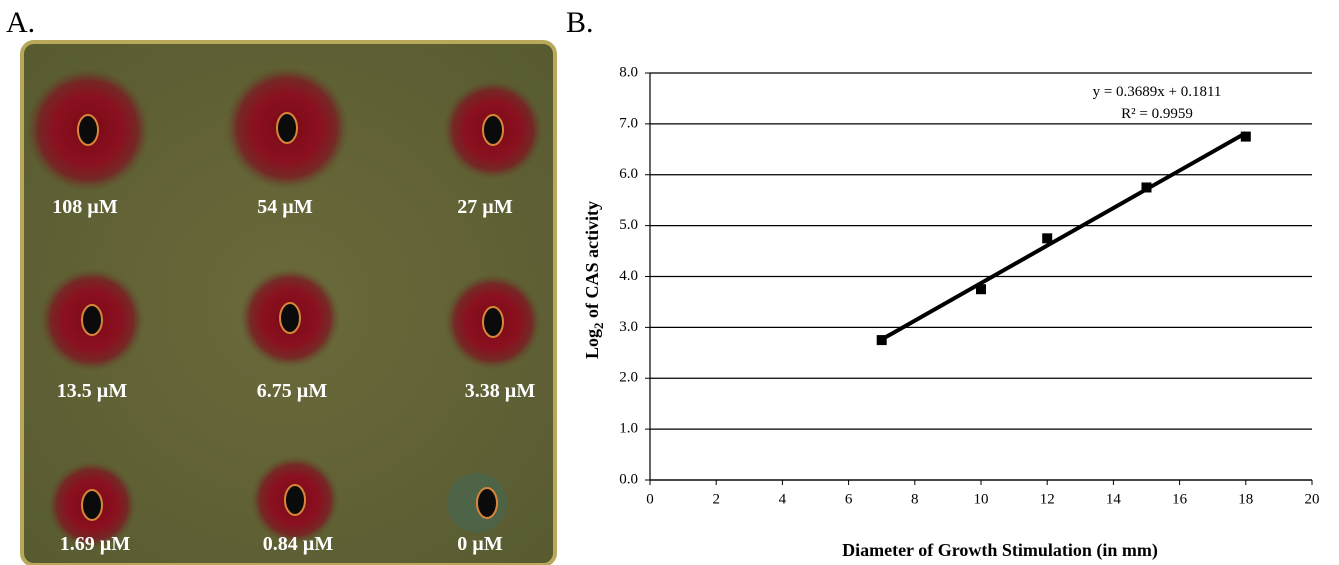  Describe the element at coordinates (500, 391) in the screenshot. I see `plate-label: 3.38 µM` at that location.